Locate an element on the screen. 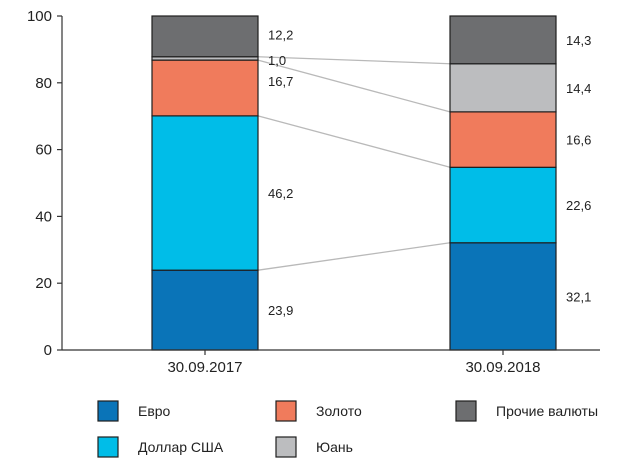 Image resolution: width=620 pixels, height=470 pixels. y-tick-label-100: 100 is located at coordinates (39, 16).